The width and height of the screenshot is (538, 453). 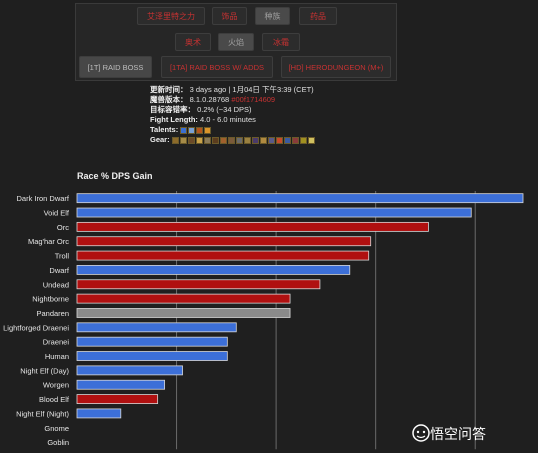 I want to click on category-label: Dwarf, so click(x=59, y=270).